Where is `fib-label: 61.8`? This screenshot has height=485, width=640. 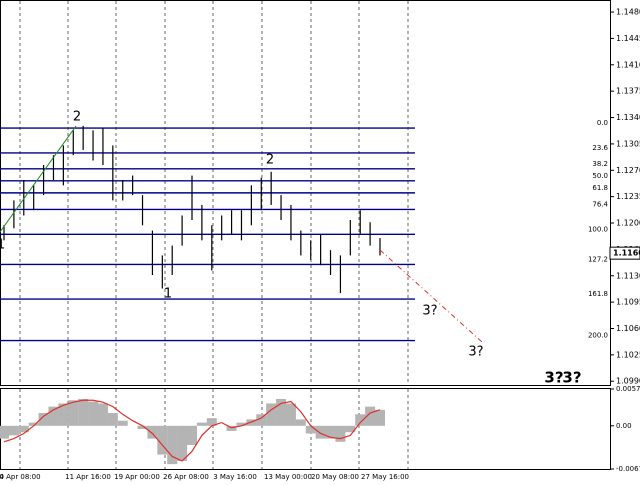
fib-label: 61.8 is located at coordinates (600, 188).